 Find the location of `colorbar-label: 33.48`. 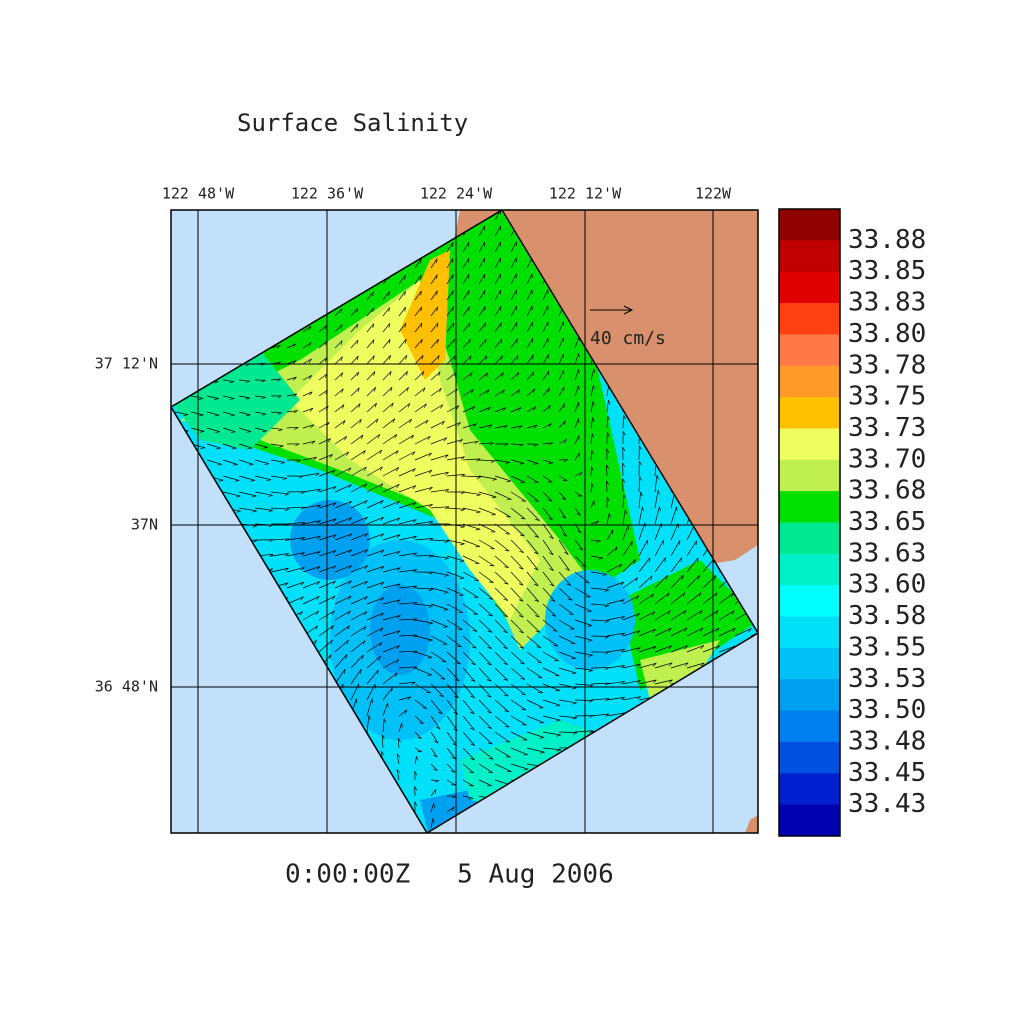

colorbar-label: 33.48 is located at coordinates (887, 741).